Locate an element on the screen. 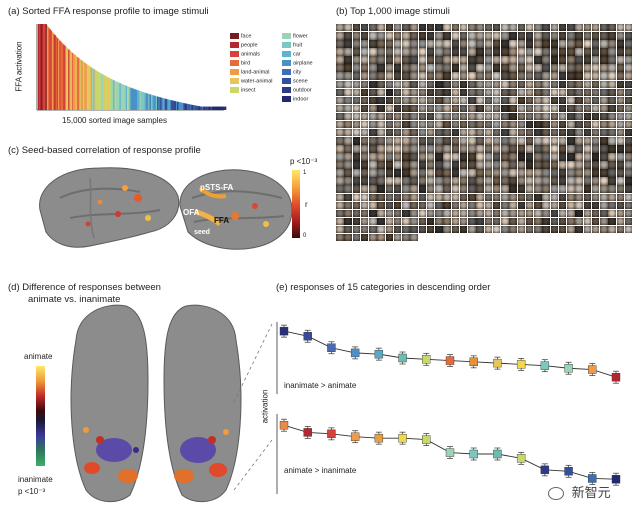 The width and height of the screenshot is (640, 520). legend-label: scene is located at coordinates (300, 81).